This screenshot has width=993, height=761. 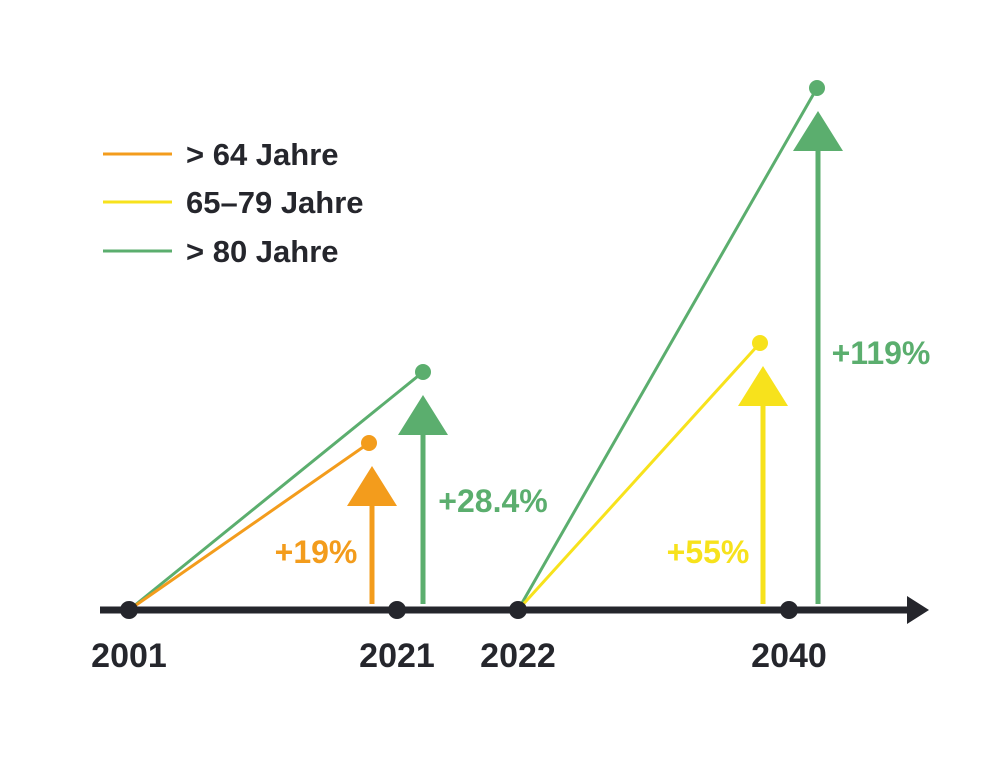 What do you see at coordinates (518, 610) in the screenshot?
I see `tick-dot-2022` at bounding box center [518, 610].